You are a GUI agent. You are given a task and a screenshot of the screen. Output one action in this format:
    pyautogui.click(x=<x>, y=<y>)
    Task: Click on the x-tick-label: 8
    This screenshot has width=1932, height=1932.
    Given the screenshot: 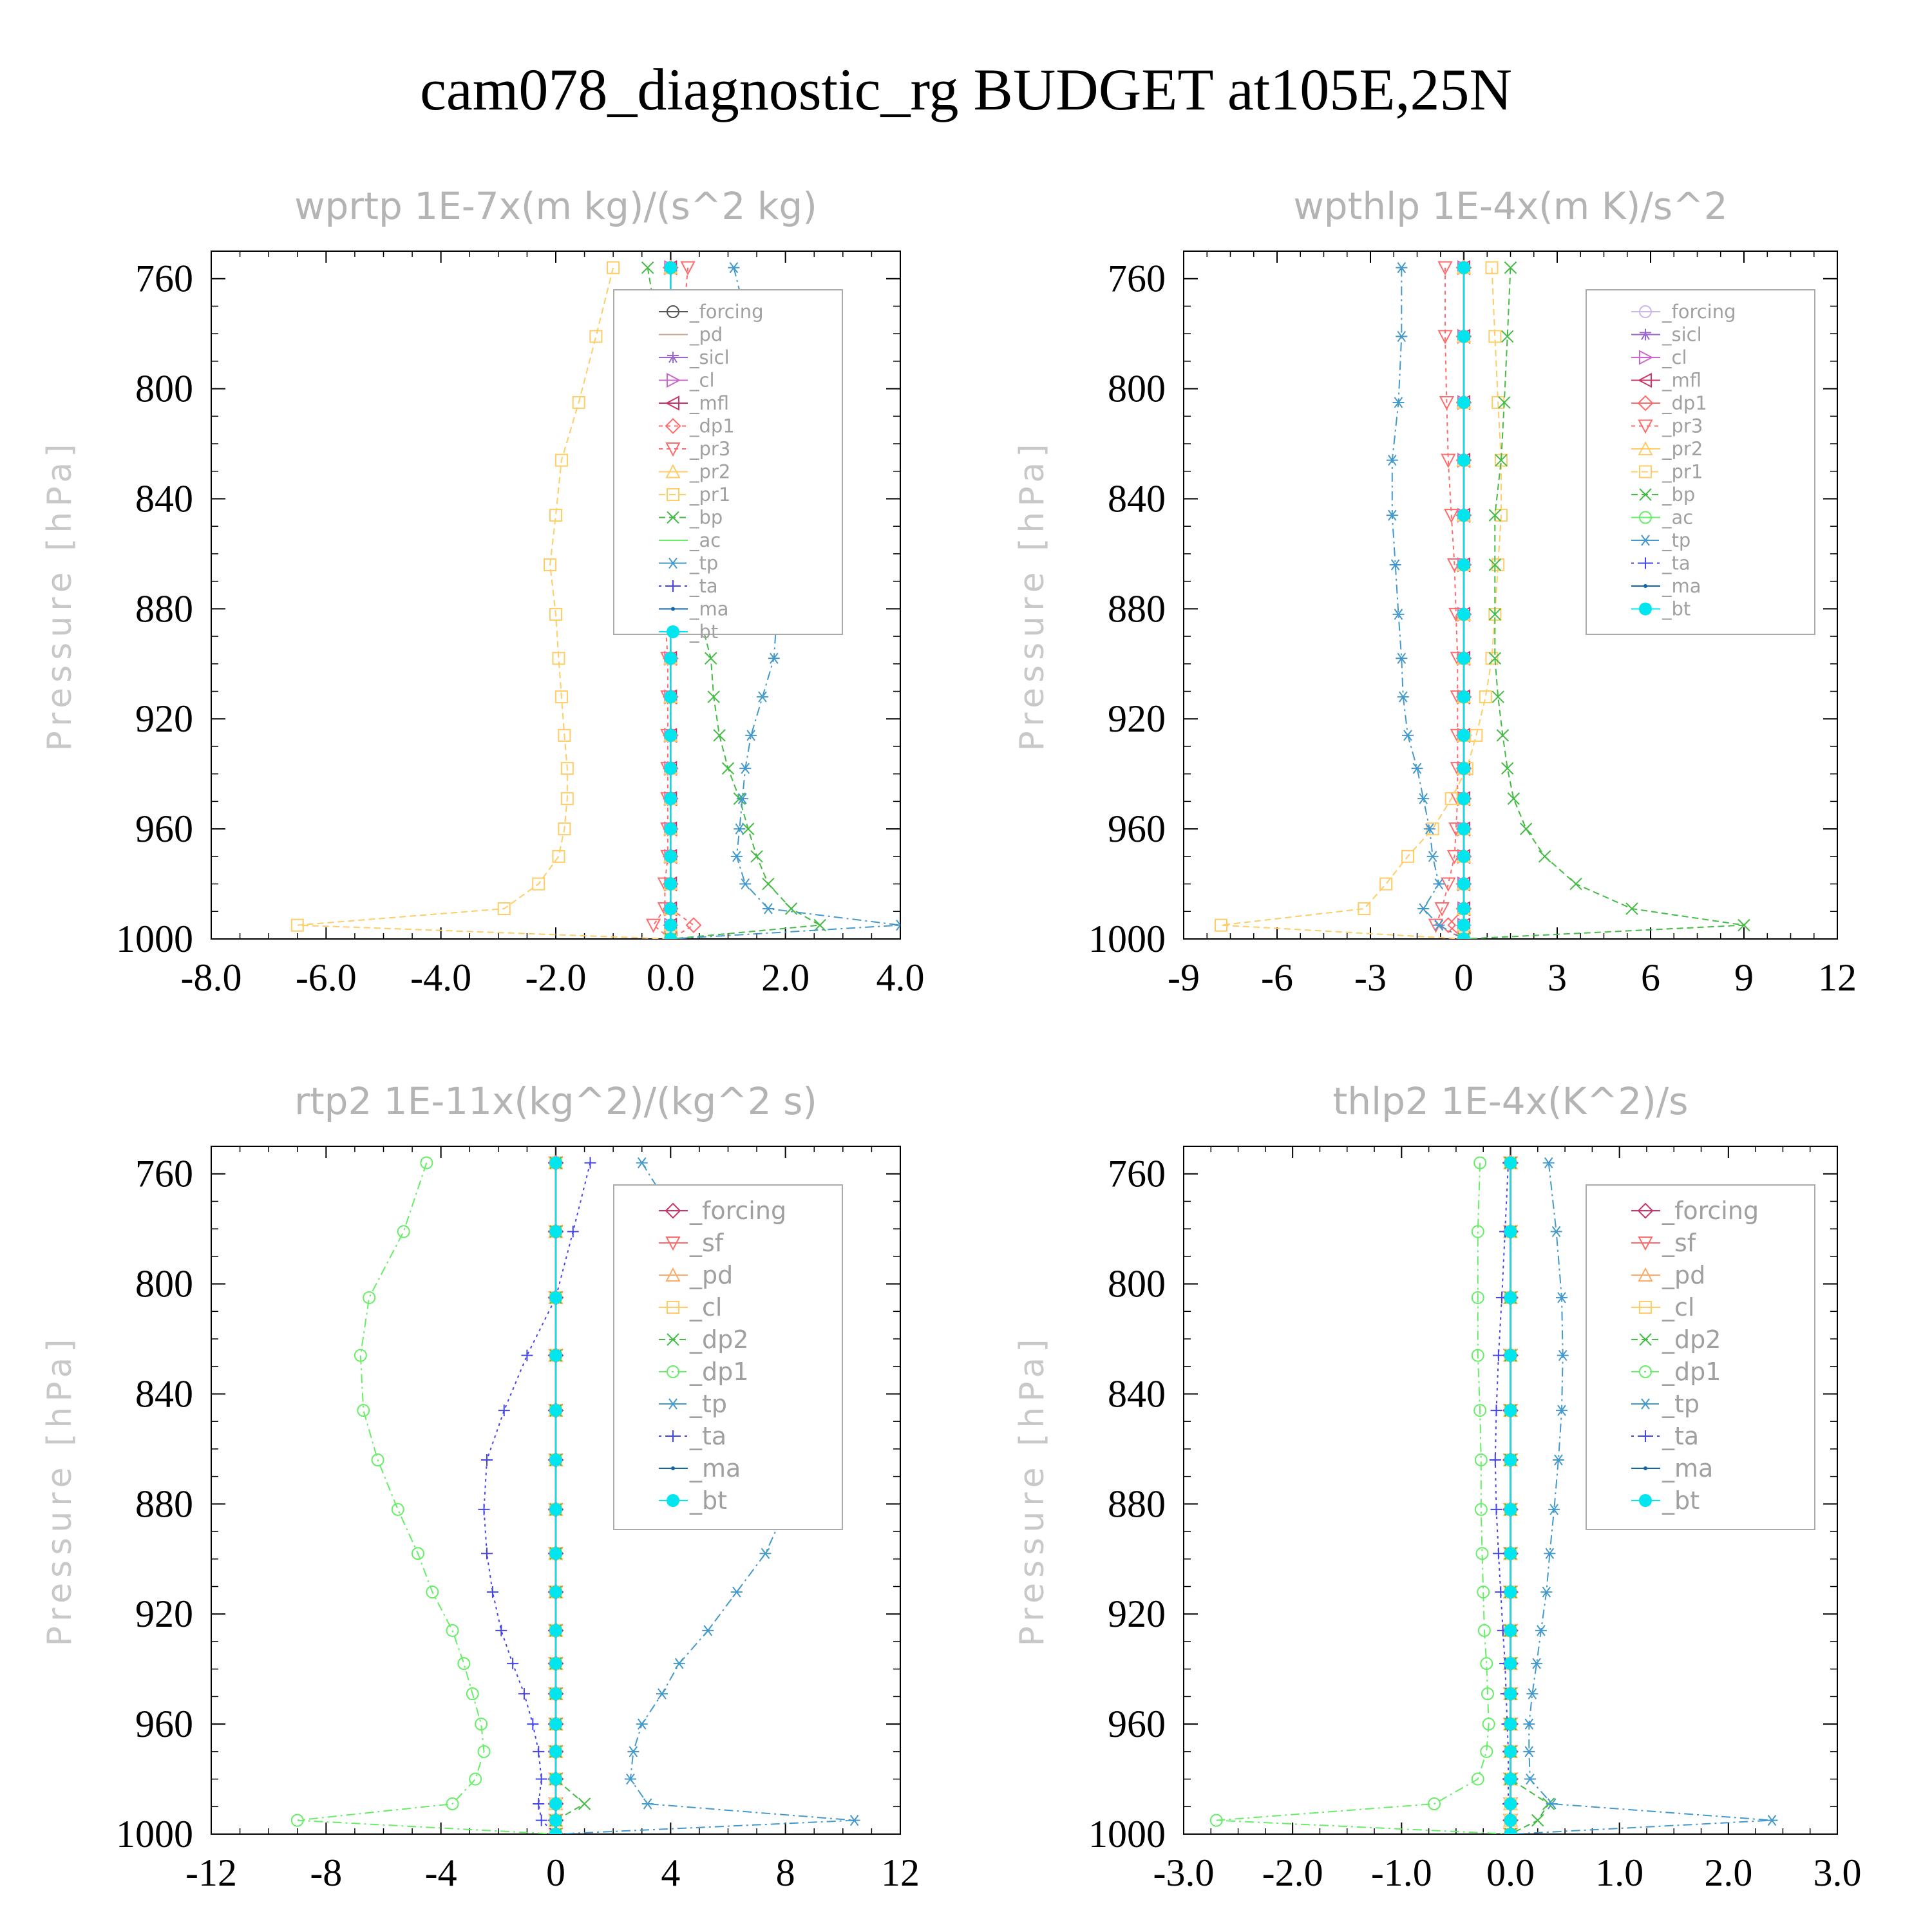 What is the action you would take?
    pyautogui.click(x=785, y=1873)
    